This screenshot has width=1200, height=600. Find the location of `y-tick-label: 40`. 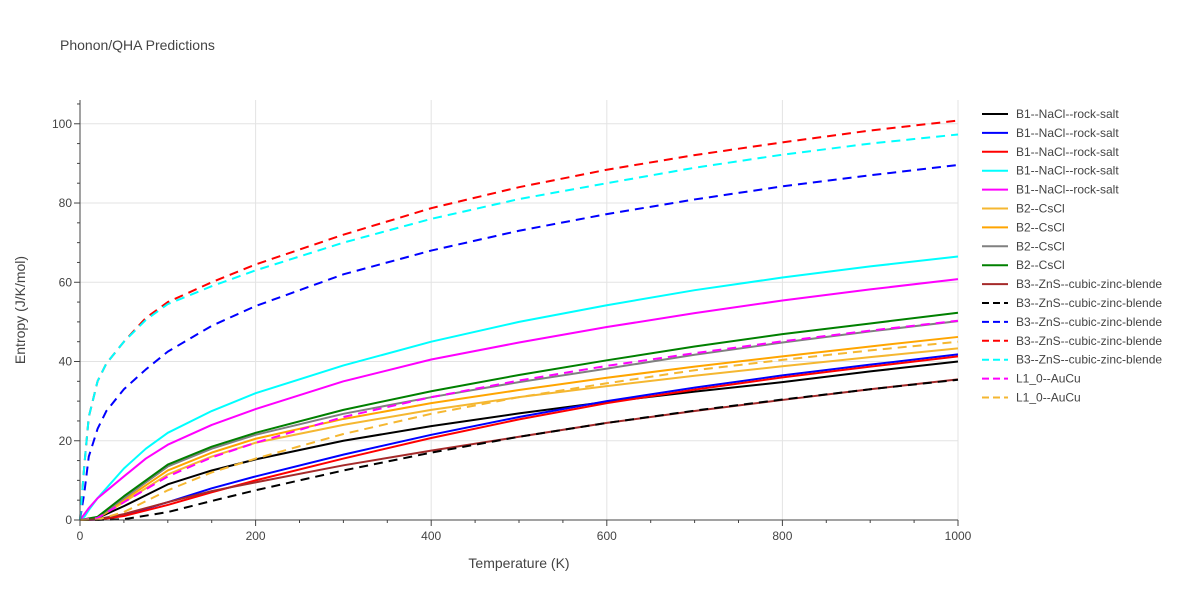

y-tick-label: 40 is located at coordinates (66, 362).